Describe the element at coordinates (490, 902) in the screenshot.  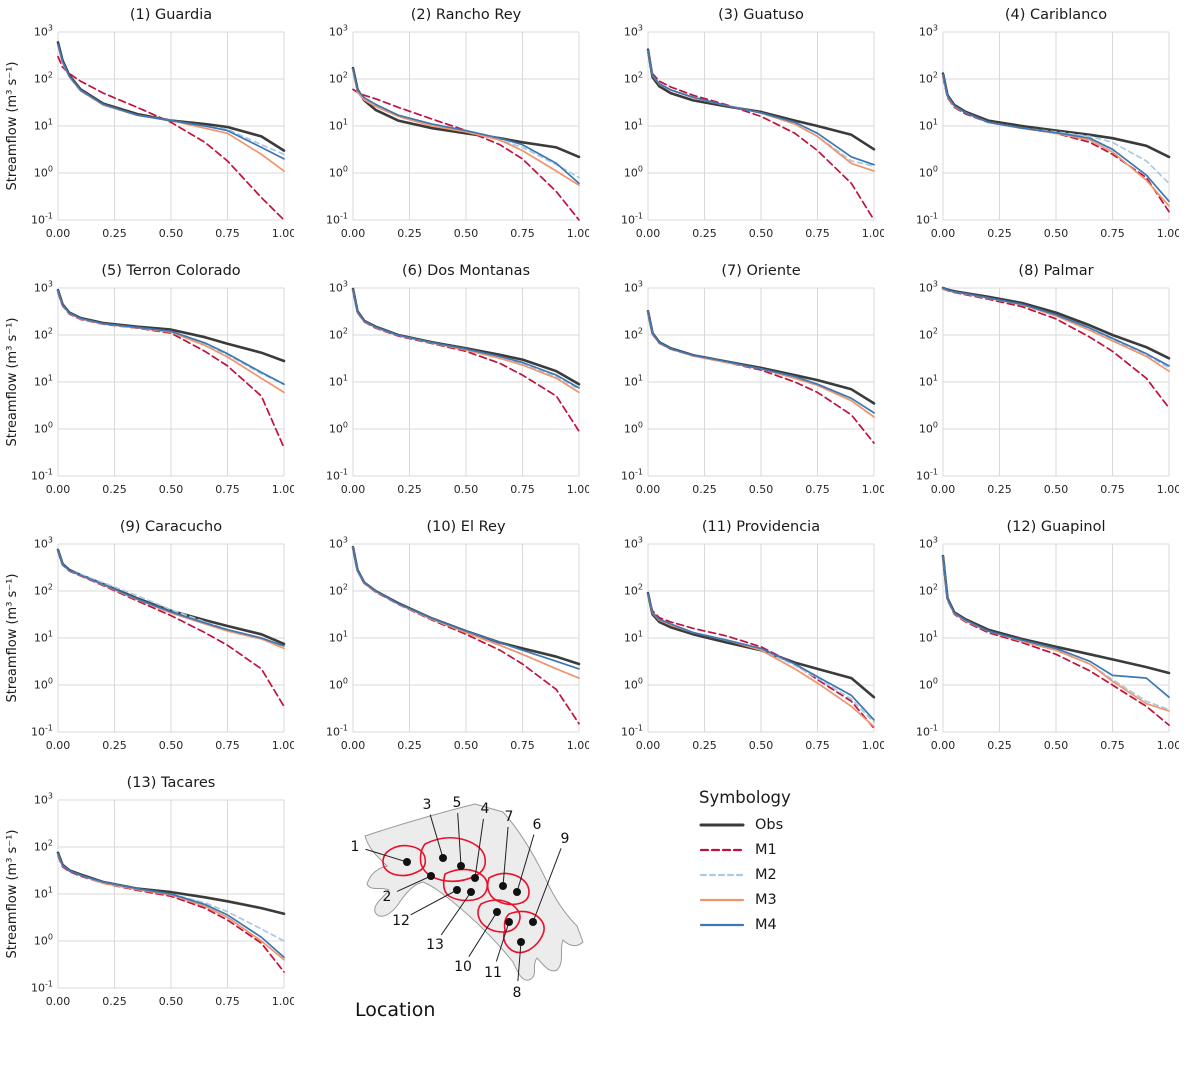
I see `location-map: 1 2 3 5 4 7 6 9 12 13 10 11 8 Location` at that location.